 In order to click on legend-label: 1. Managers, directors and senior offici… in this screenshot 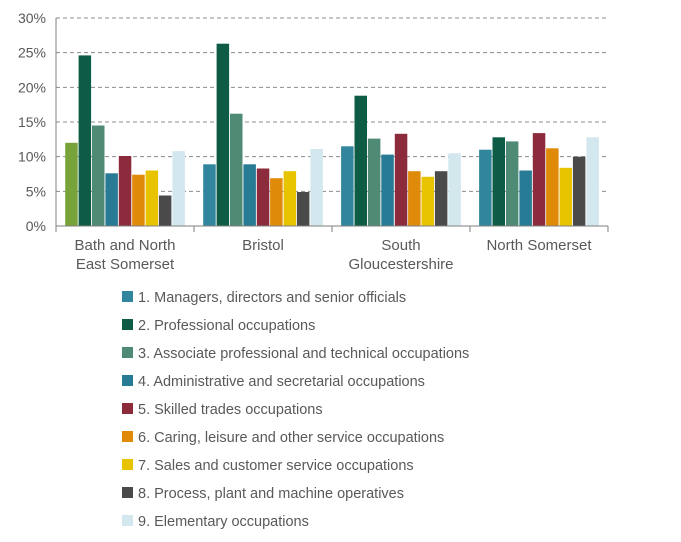, I will do `click(272, 298)`.